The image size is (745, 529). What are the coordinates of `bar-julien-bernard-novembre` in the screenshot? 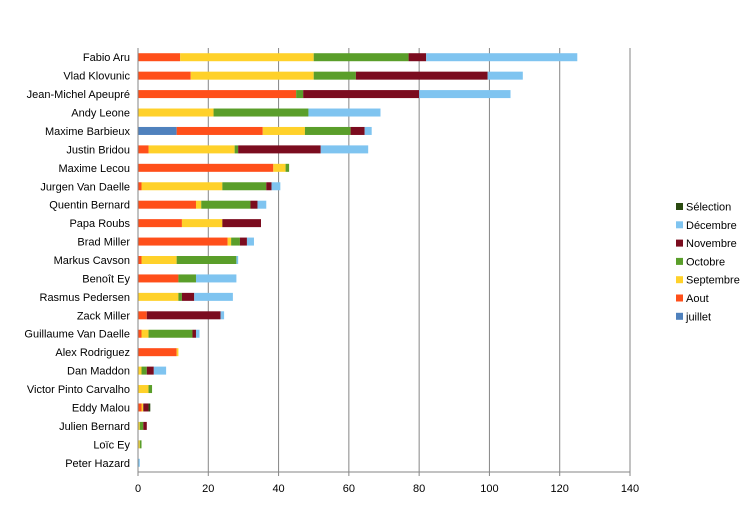 It's located at (145, 425).